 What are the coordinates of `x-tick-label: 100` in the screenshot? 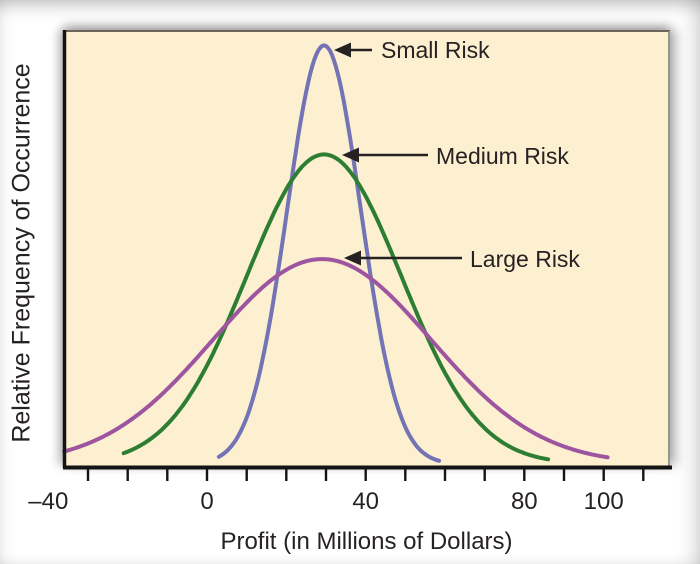 It's located at (603, 501).